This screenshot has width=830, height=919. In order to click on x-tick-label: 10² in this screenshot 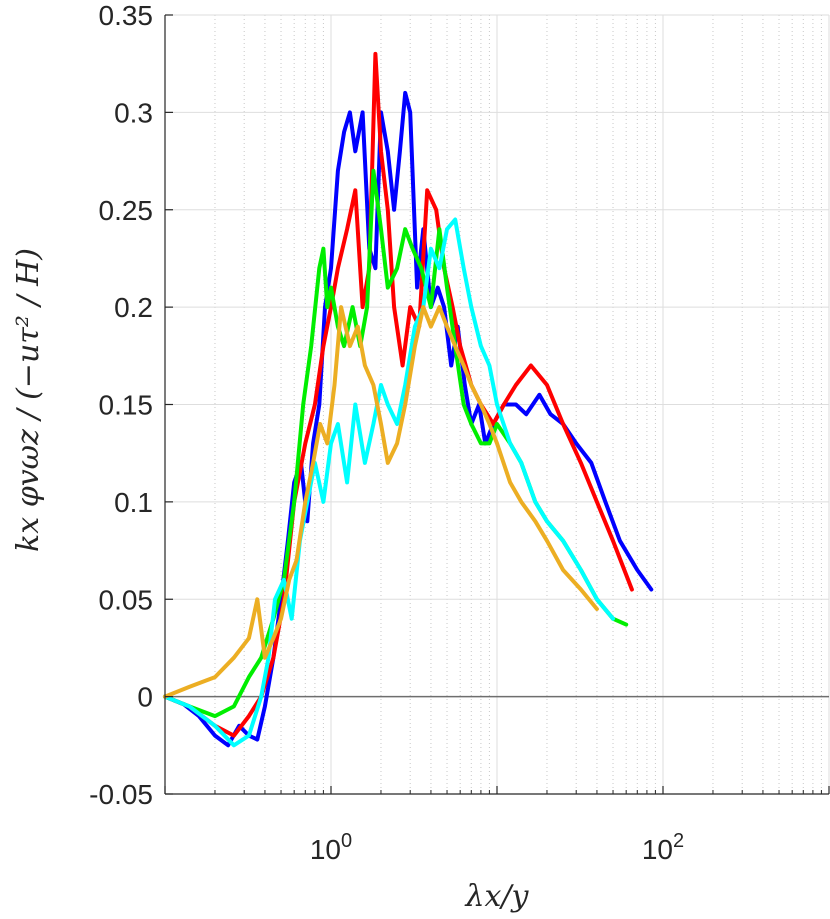, I will do `click(663, 847)`.